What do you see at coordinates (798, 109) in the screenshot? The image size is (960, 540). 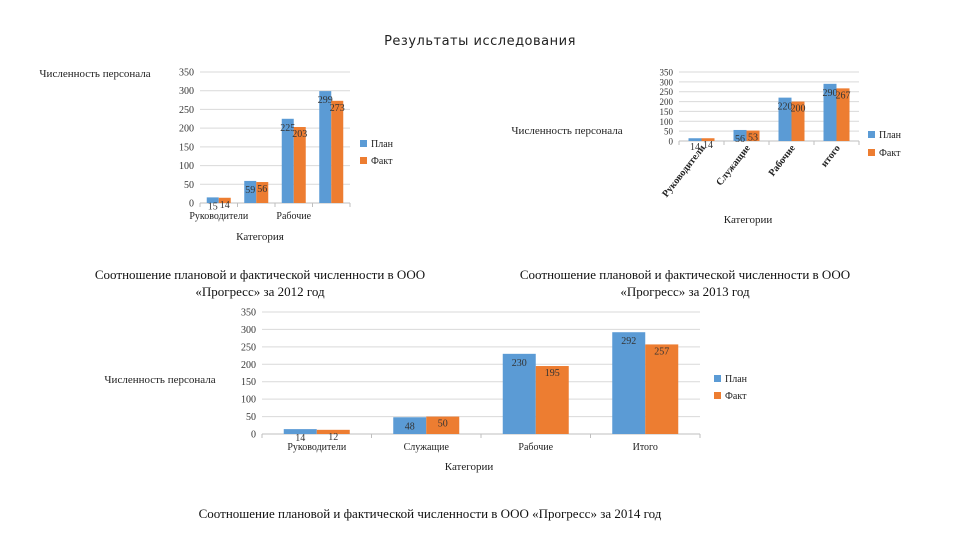 I see `data-label: 200` at bounding box center [798, 109].